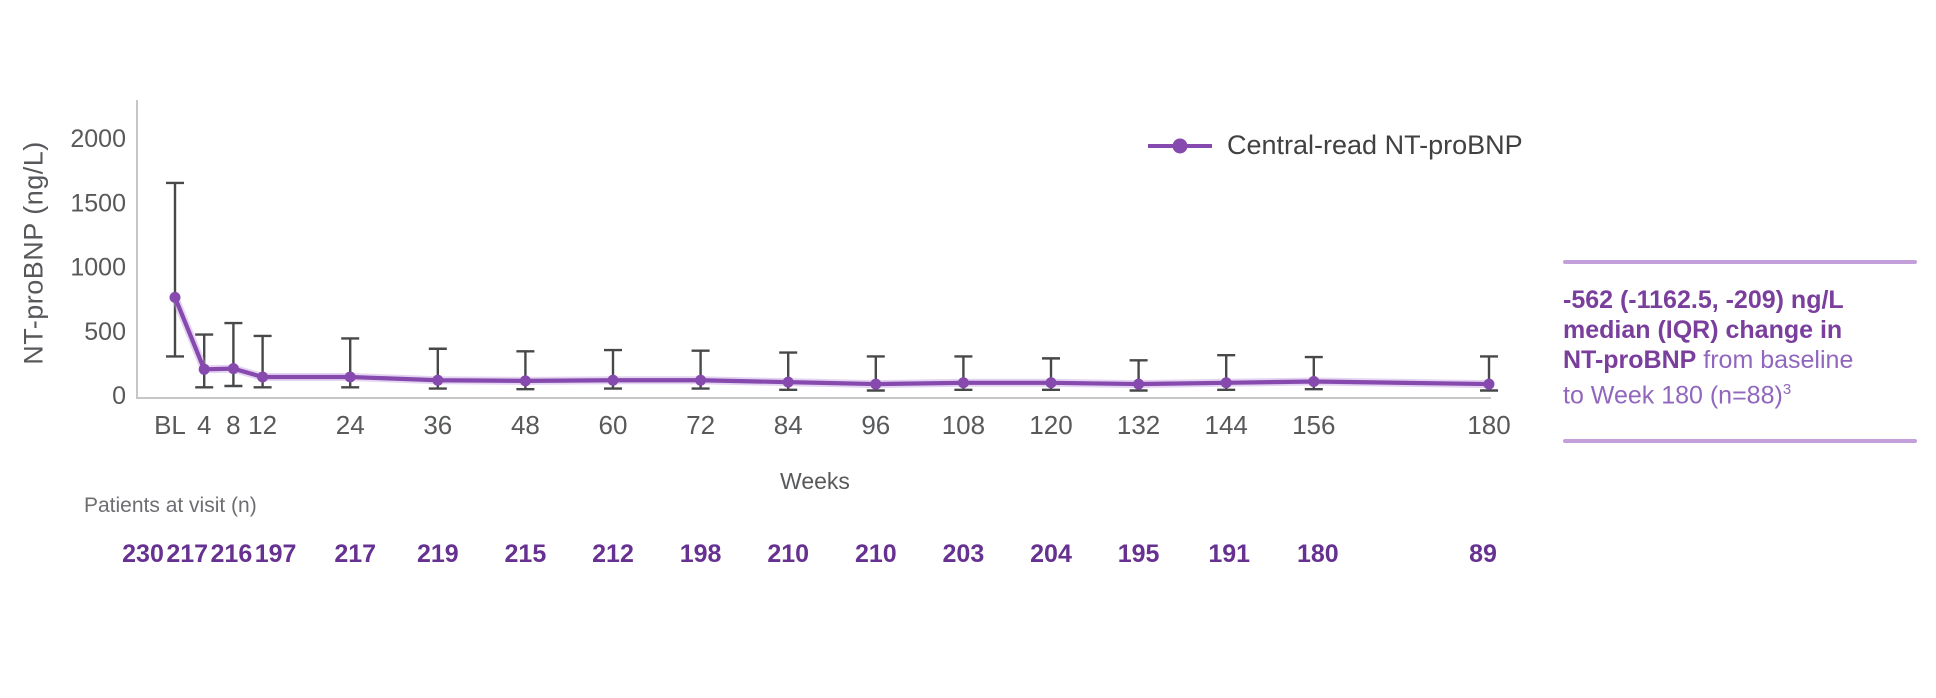 This screenshot has height=698, width=1936. What do you see at coordinates (700, 554) in the screenshot?
I see `patient-count: 198` at bounding box center [700, 554].